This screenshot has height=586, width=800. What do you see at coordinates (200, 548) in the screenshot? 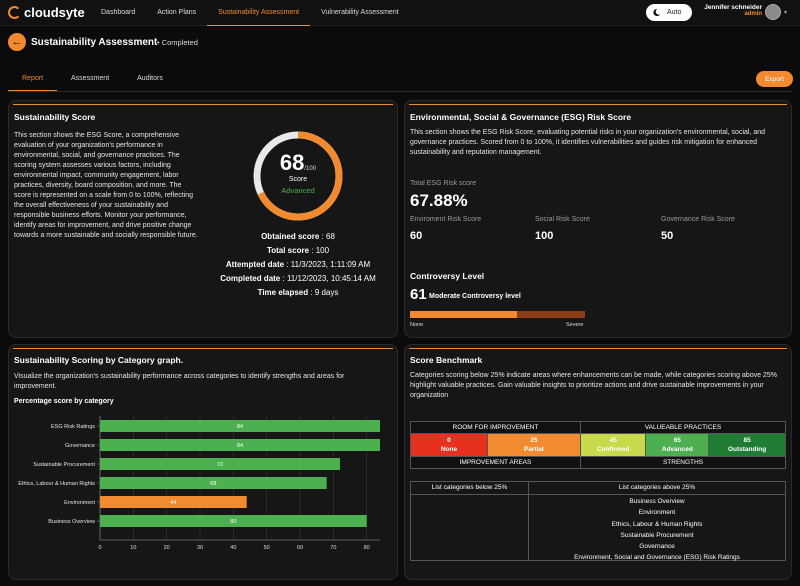
I see `x-tick-label: 30` at bounding box center [200, 548].